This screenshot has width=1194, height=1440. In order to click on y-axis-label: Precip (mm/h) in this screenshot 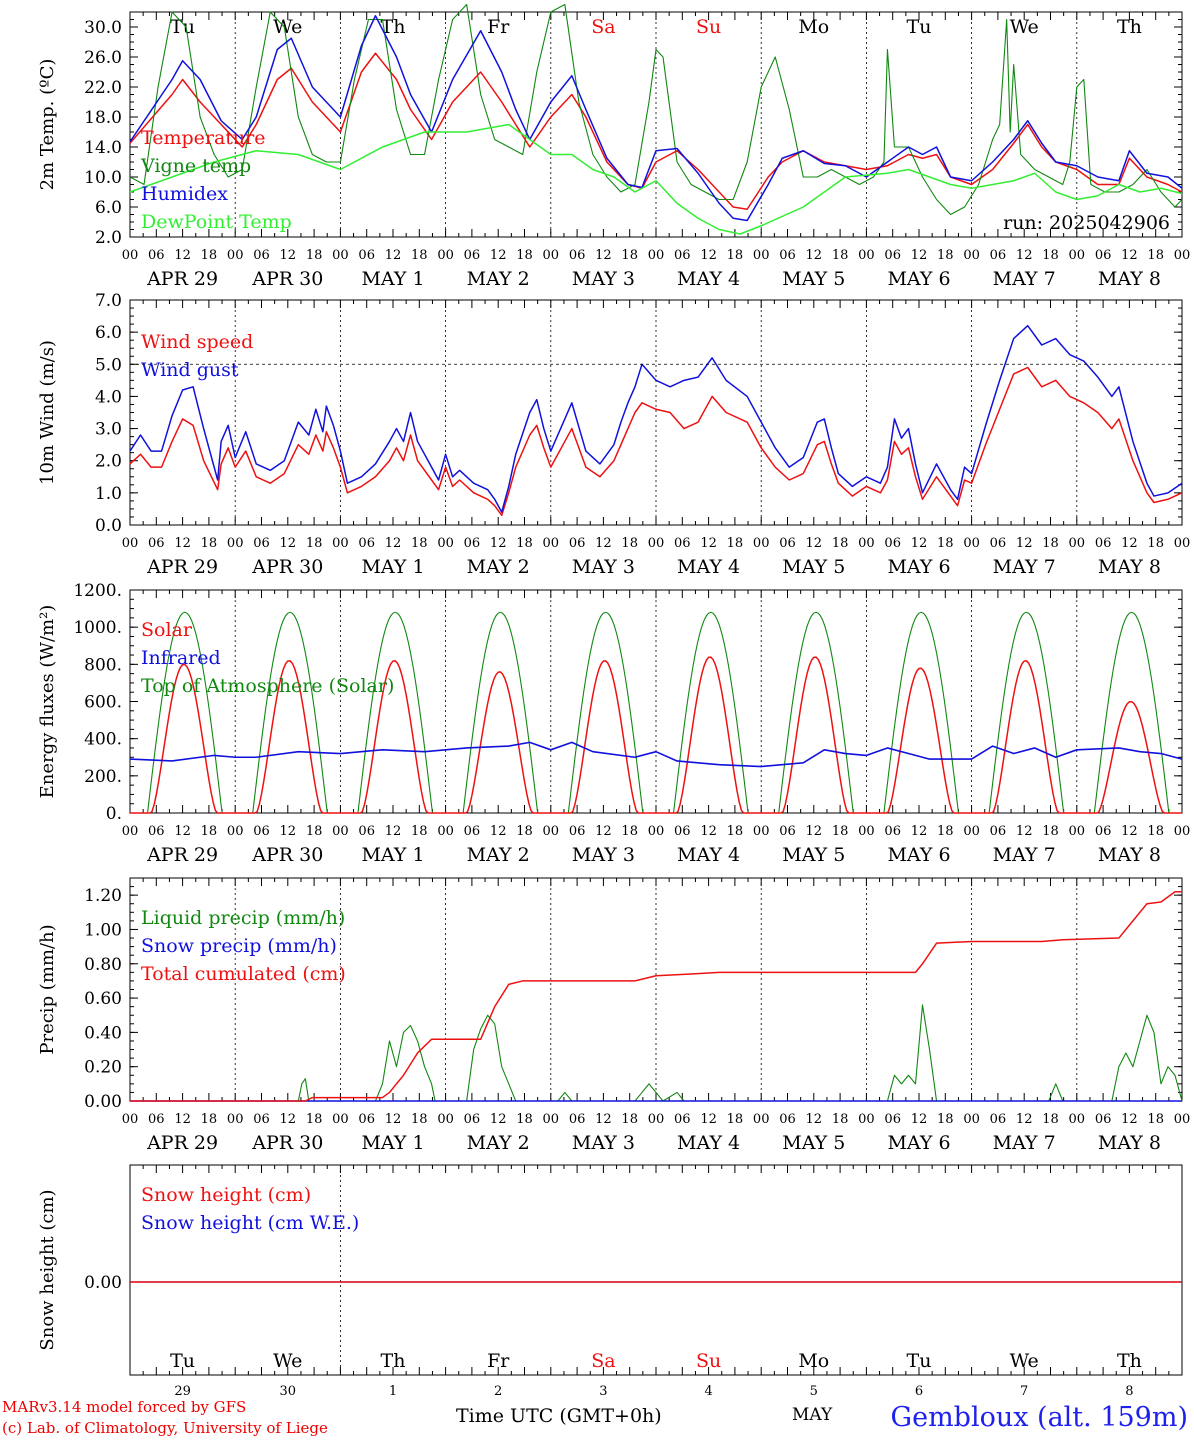, I will do `click(47, 989)`.